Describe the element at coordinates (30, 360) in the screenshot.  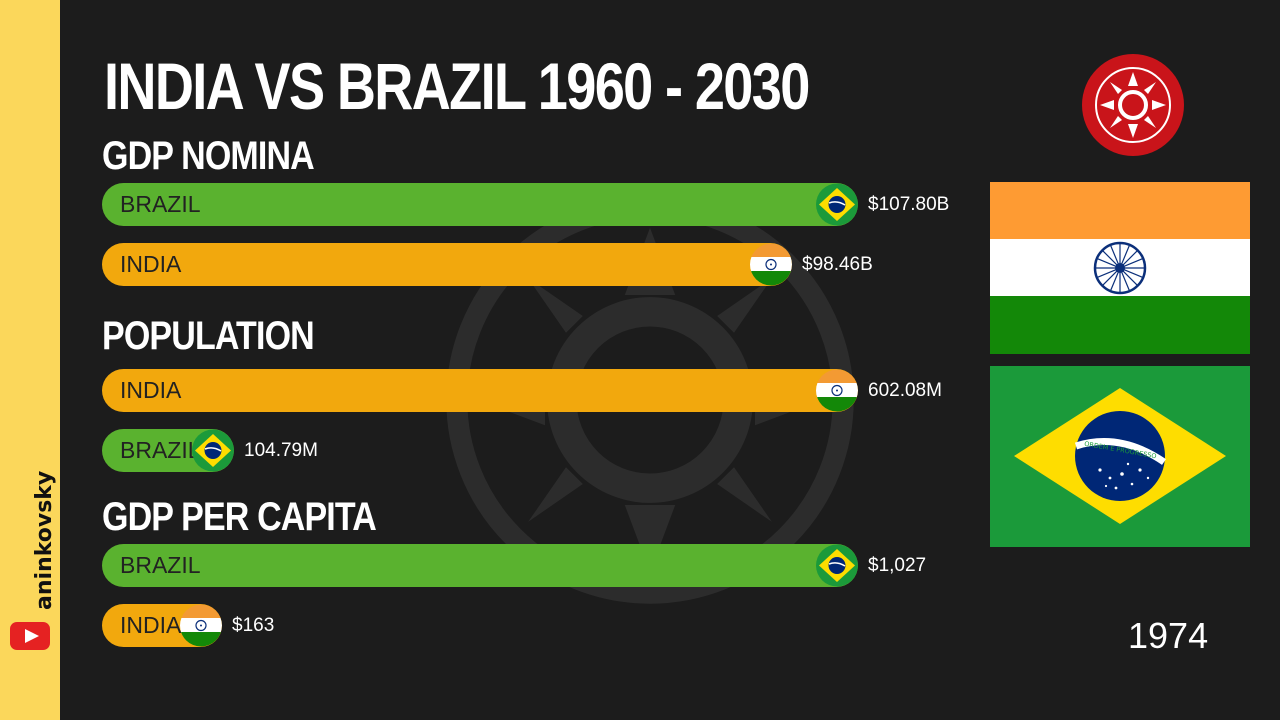
I see `sidebar-strip: aninkovsky` at that location.